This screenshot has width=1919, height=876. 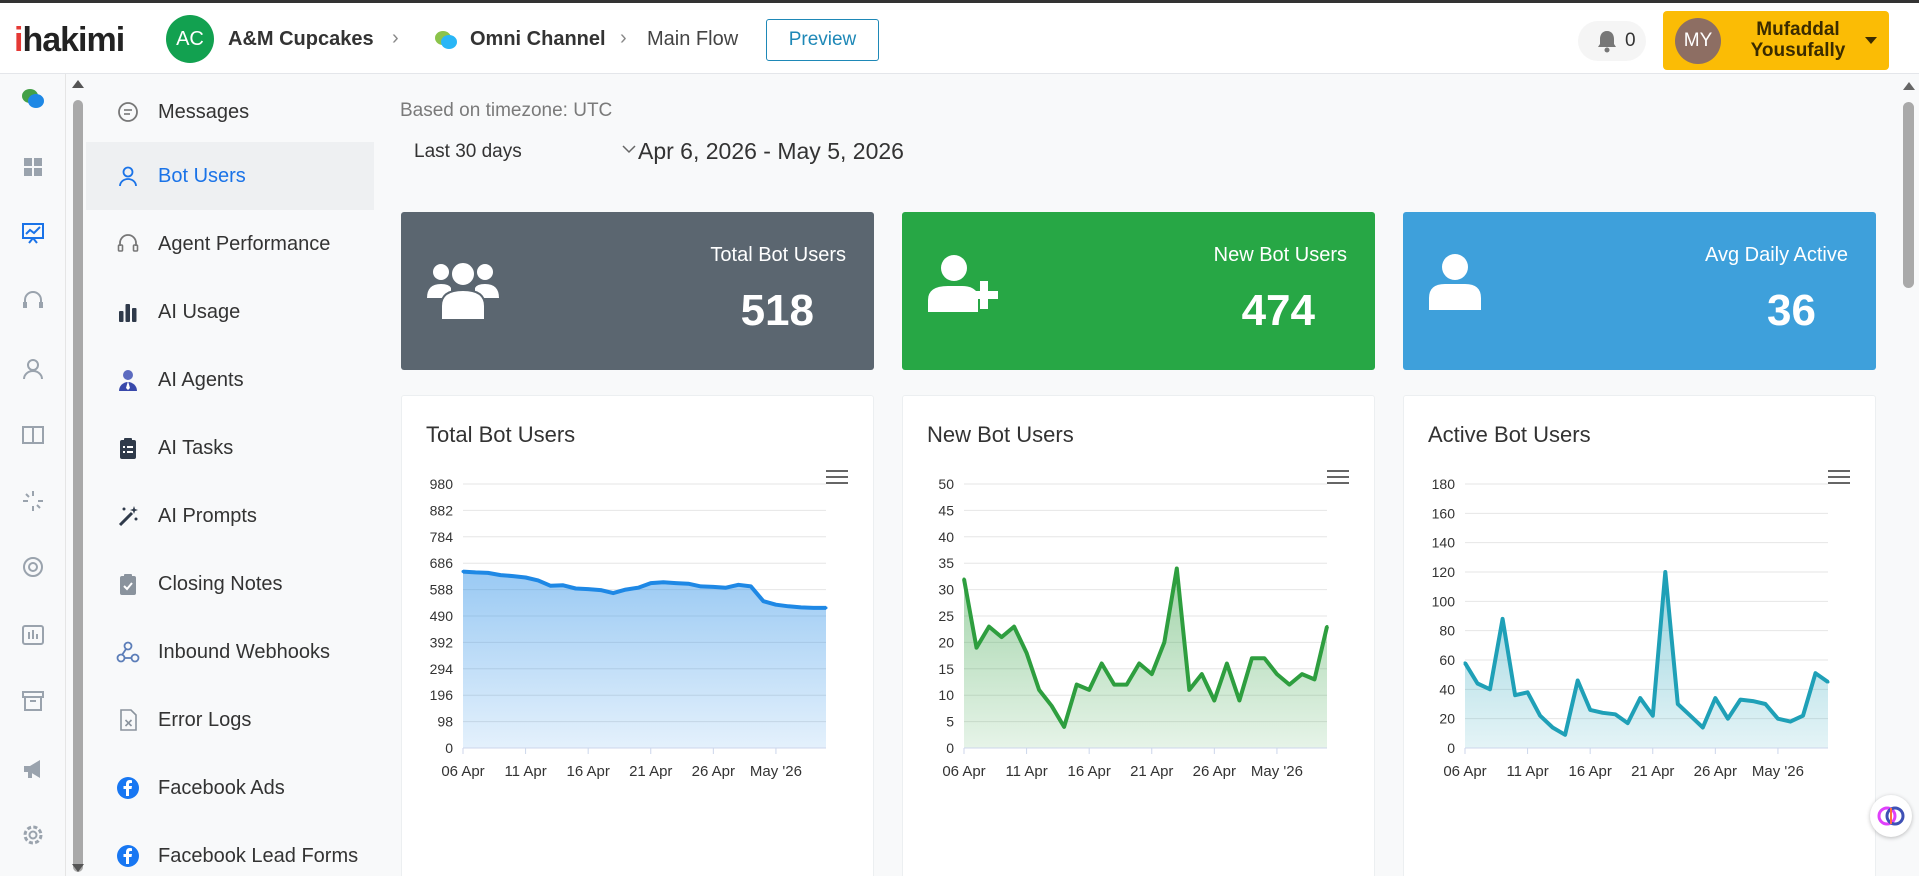 What do you see at coordinates (1909, 475) in the screenshot?
I see `page-scrollbar` at bounding box center [1909, 475].